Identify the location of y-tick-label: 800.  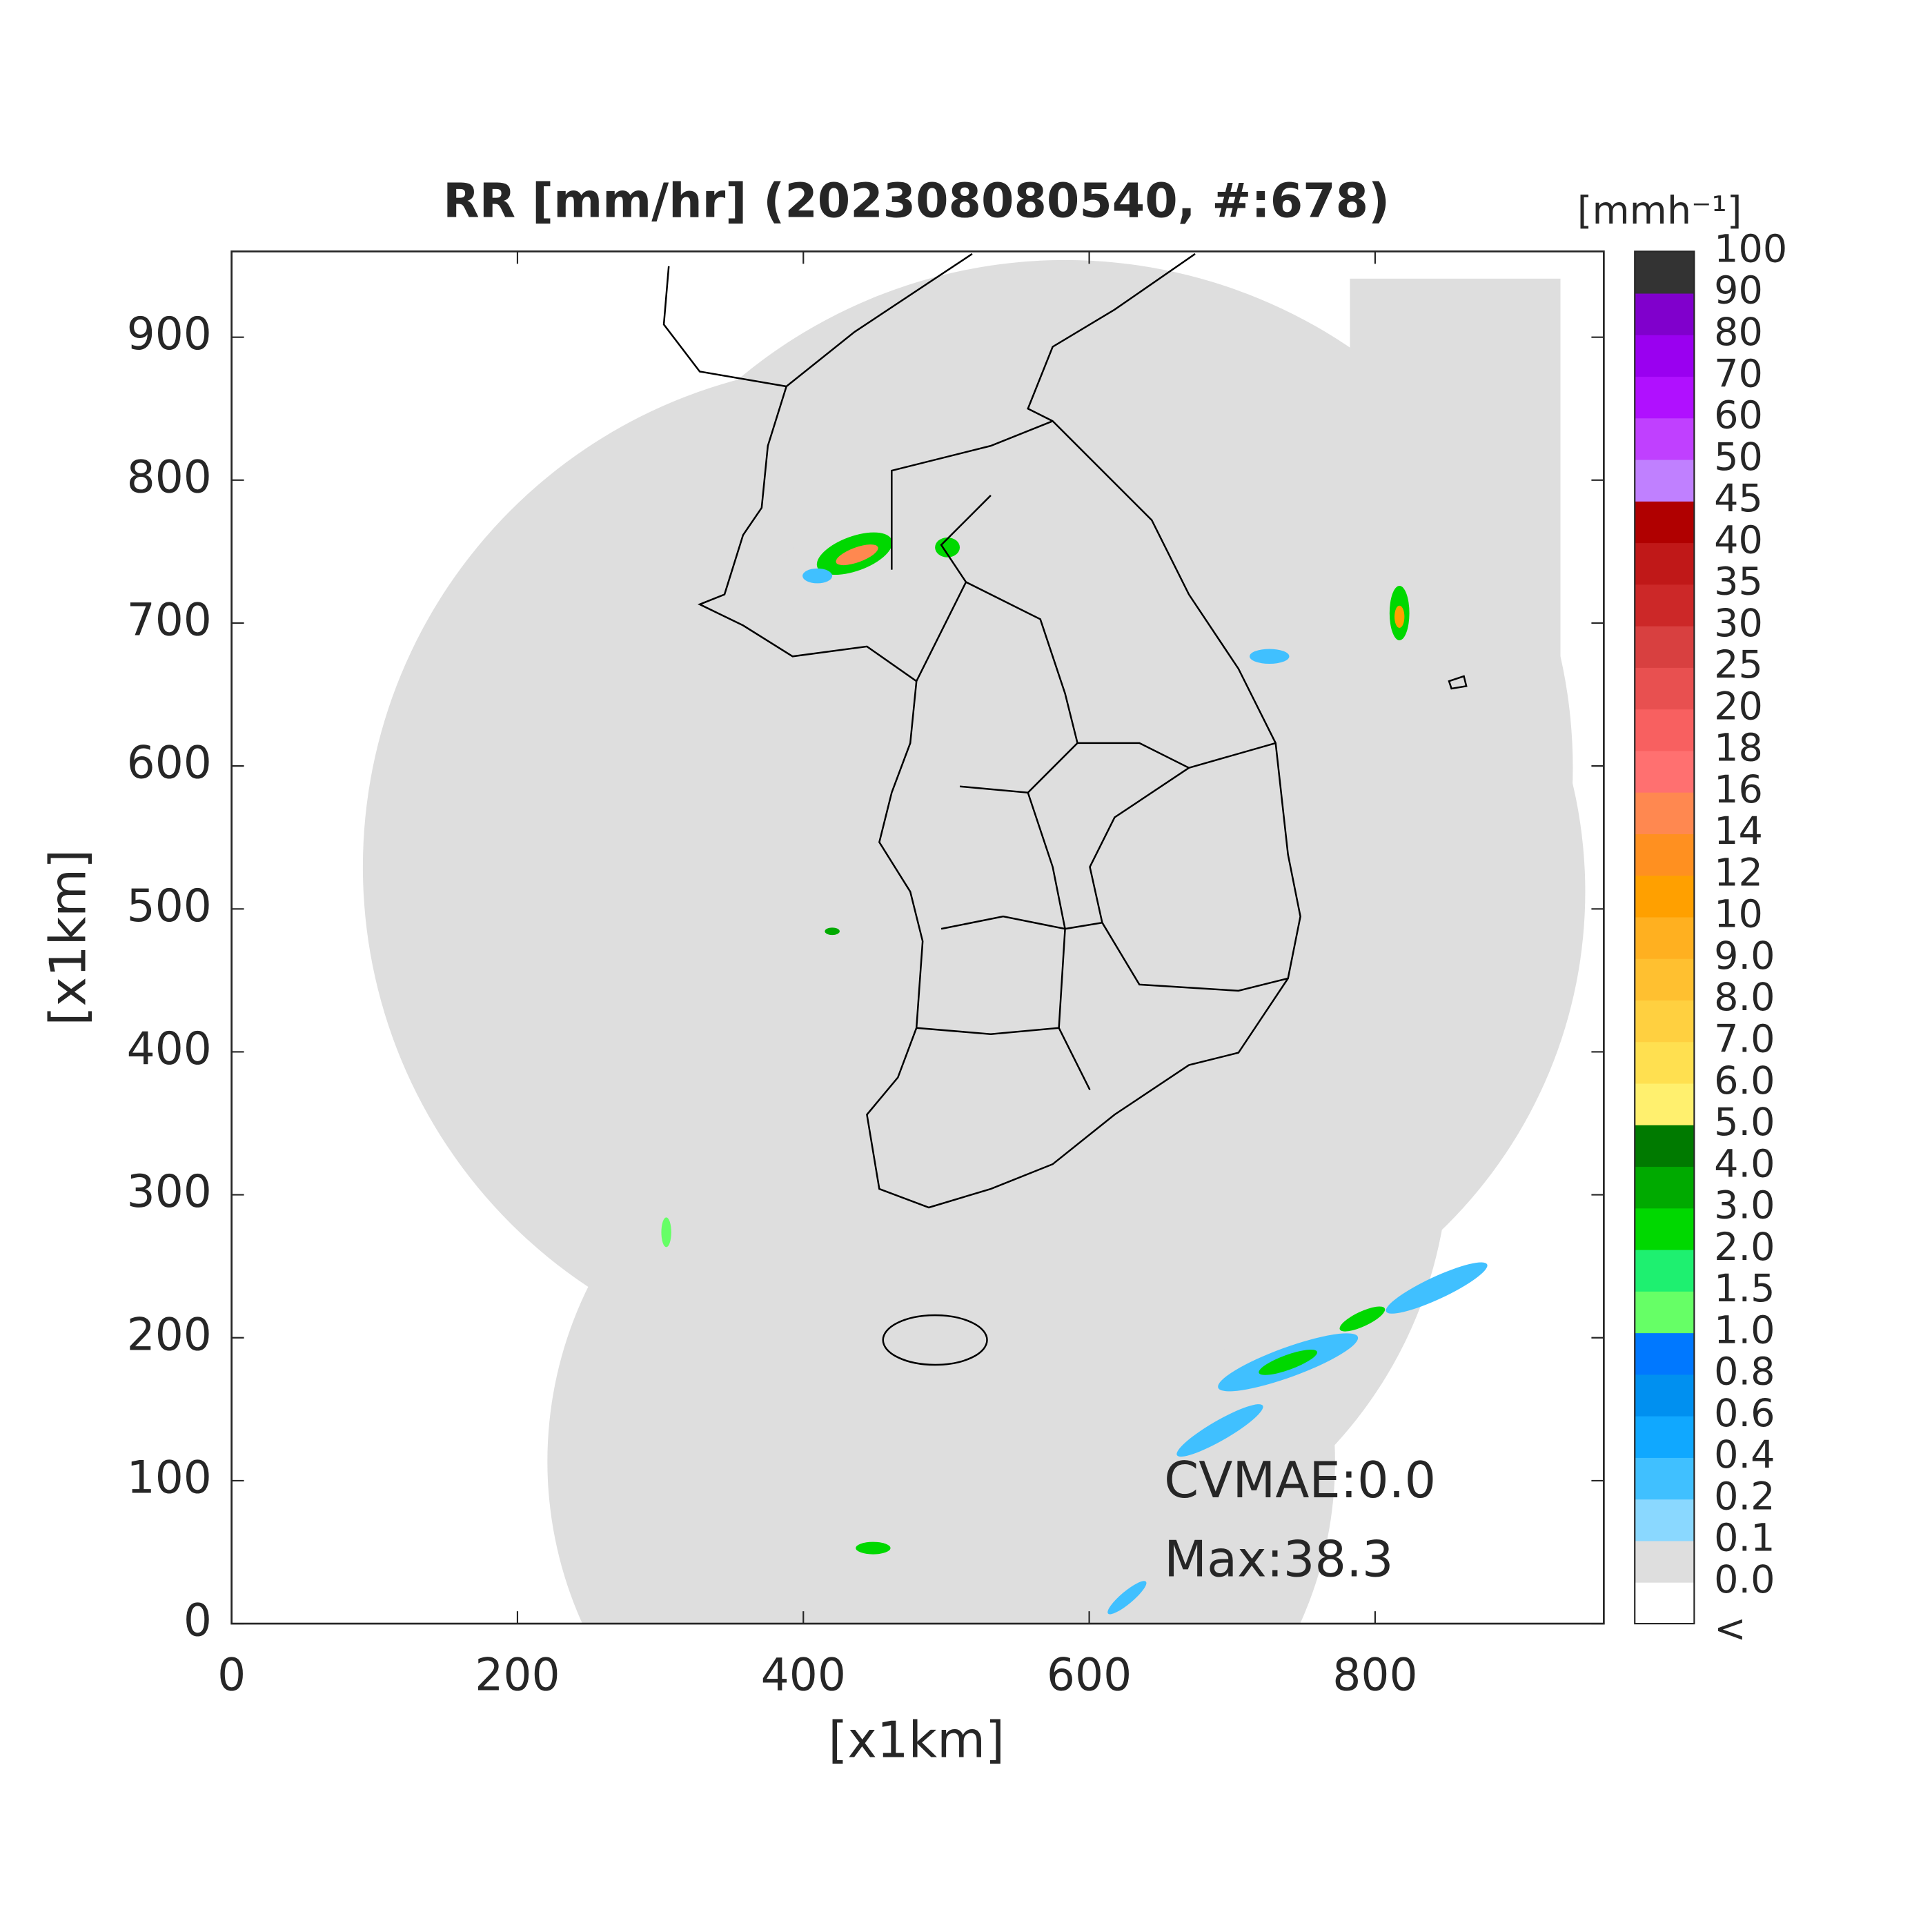
(169, 477).